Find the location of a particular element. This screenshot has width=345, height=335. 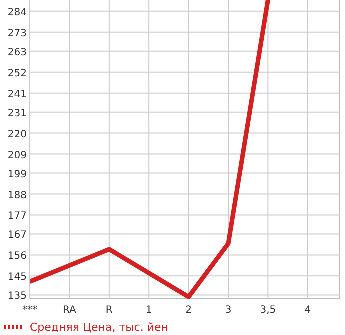

x-tick-label: 1 is located at coordinates (149, 310).